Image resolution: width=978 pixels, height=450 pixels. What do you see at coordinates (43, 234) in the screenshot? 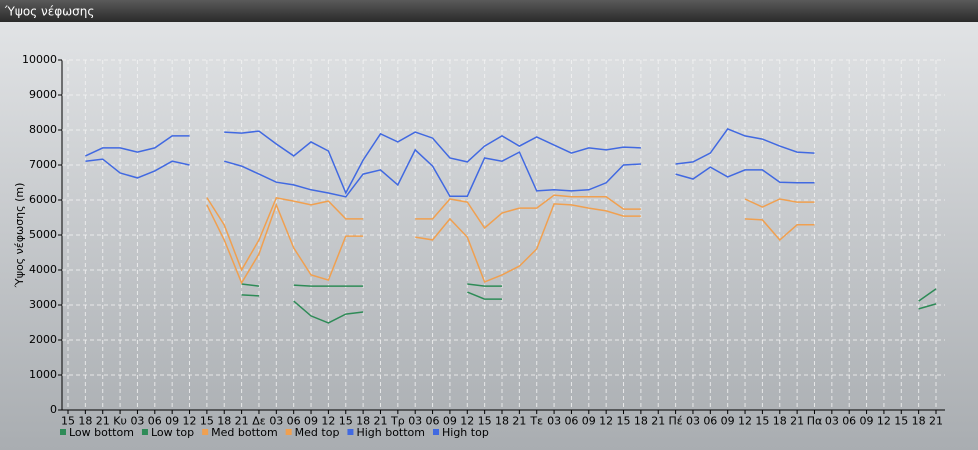
I see `y-tick-label: 5000` at bounding box center [43, 234].